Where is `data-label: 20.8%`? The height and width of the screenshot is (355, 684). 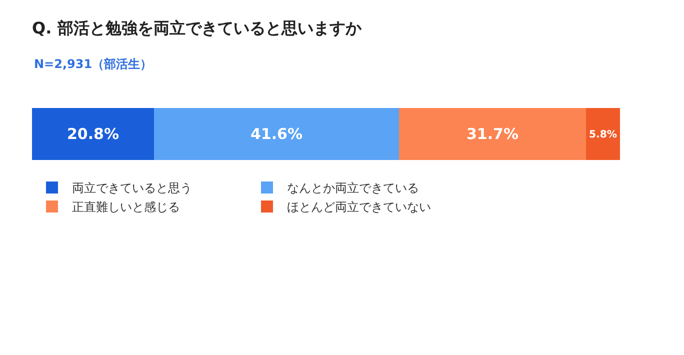
data-label: 20.8% is located at coordinates (93, 134).